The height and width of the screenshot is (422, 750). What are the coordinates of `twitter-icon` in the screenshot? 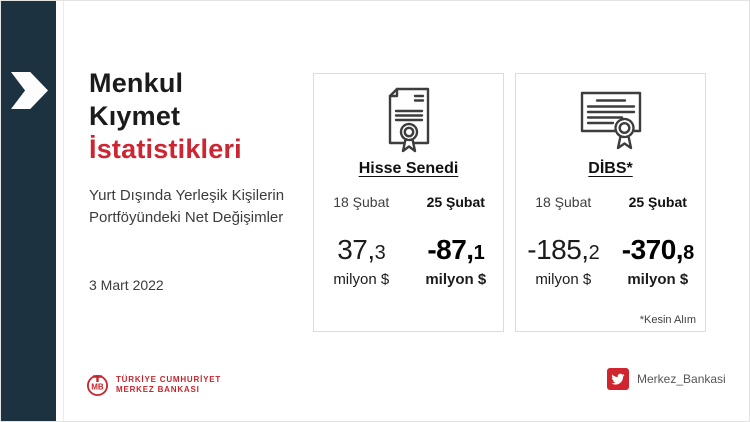 It's located at (618, 379).